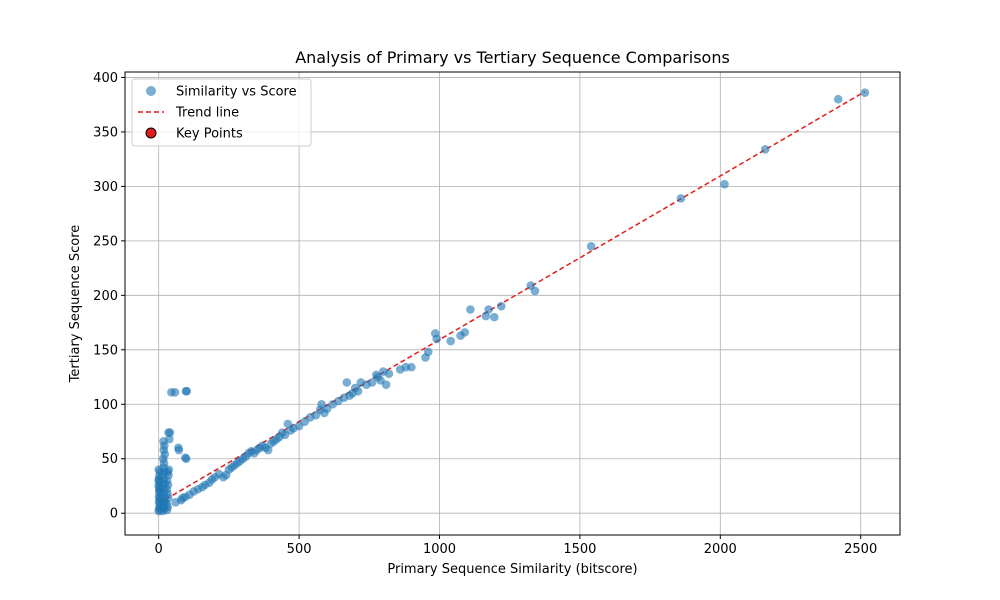  Describe the element at coordinates (75, 304) in the screenshot. I see `y-axis-label: Tertiary Sequence Score` at that location.